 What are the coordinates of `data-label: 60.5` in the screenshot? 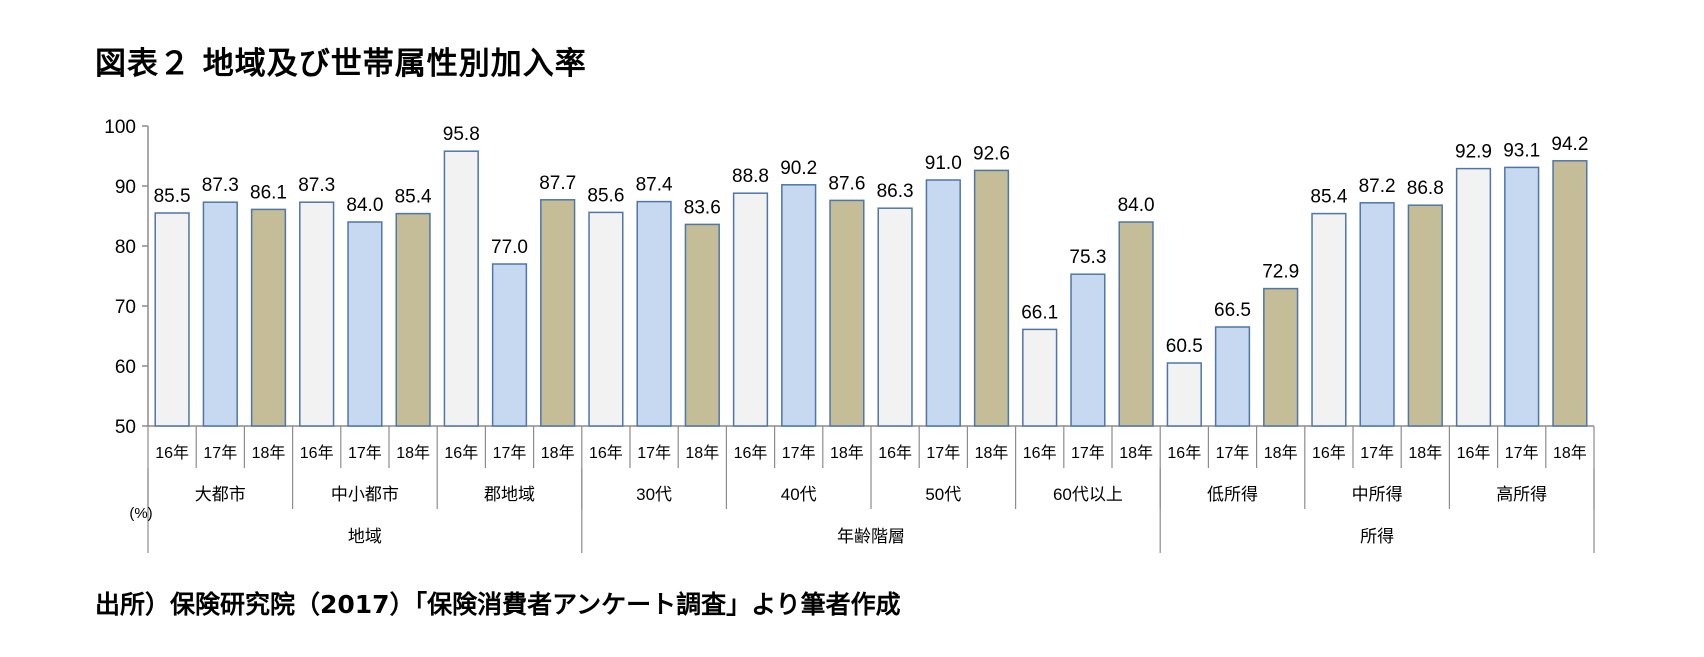 It's located at (1184, 346).